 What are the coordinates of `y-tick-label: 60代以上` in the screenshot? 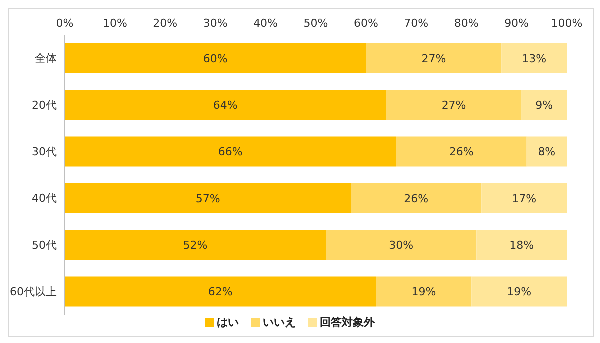 It's located at (33, 292).